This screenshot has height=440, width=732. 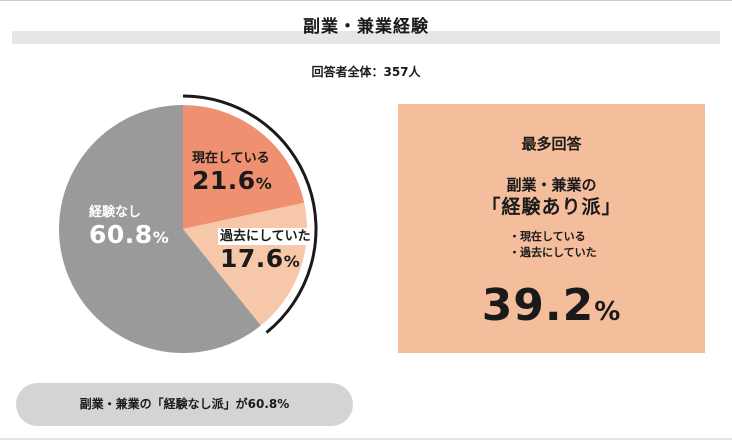 I want to click on panel-item-current: ・現在している, so click(x=547, y=236).